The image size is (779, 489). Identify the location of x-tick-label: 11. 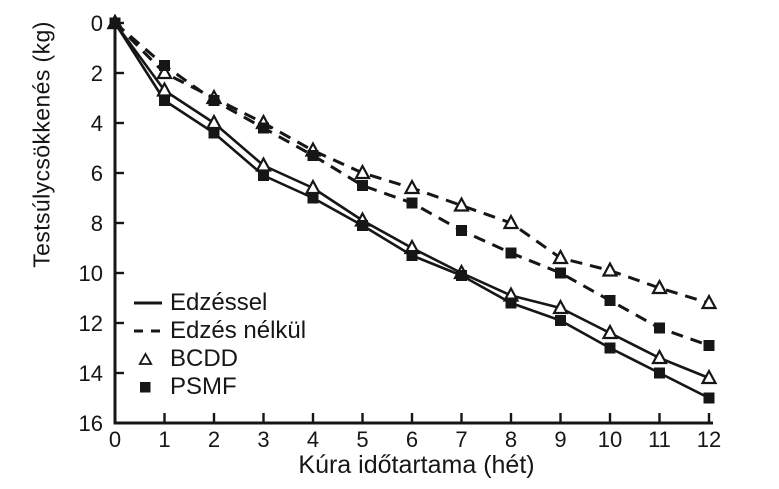
(659, 439).